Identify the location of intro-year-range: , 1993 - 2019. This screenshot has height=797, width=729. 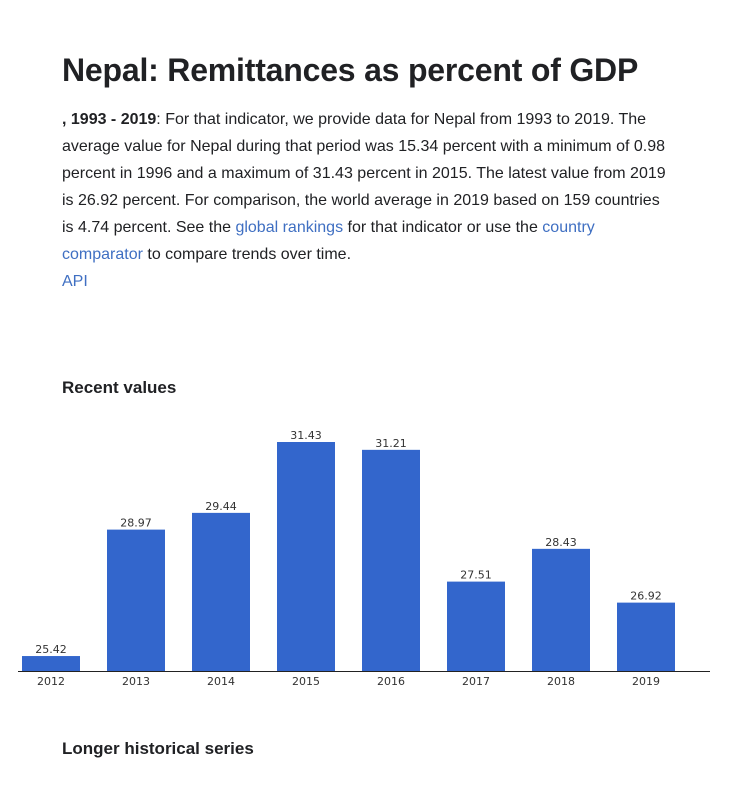
(109, 119).